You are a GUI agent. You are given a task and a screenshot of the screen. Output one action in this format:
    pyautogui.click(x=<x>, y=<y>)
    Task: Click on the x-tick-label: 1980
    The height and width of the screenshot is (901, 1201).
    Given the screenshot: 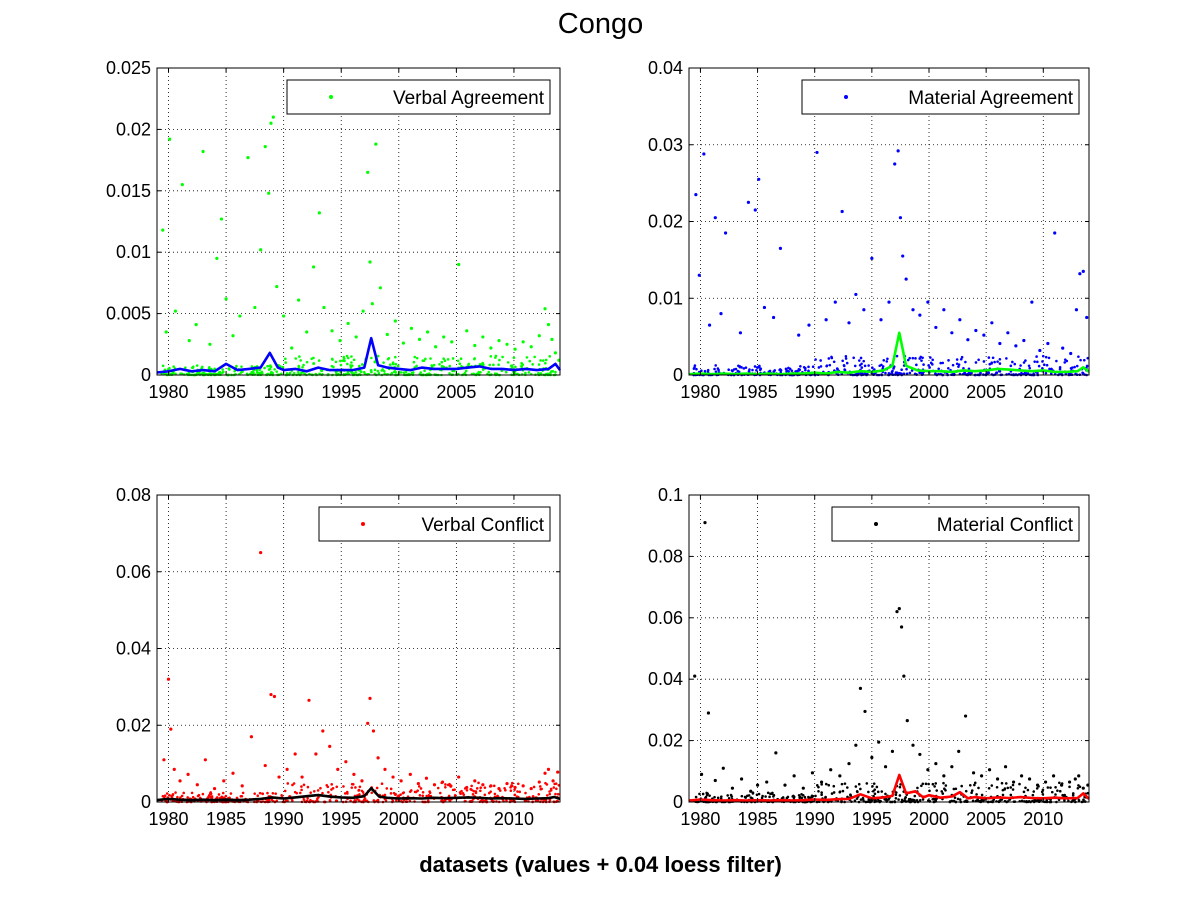 What is the action you would take?
    pyautogui.click(x=700, y=819)
    